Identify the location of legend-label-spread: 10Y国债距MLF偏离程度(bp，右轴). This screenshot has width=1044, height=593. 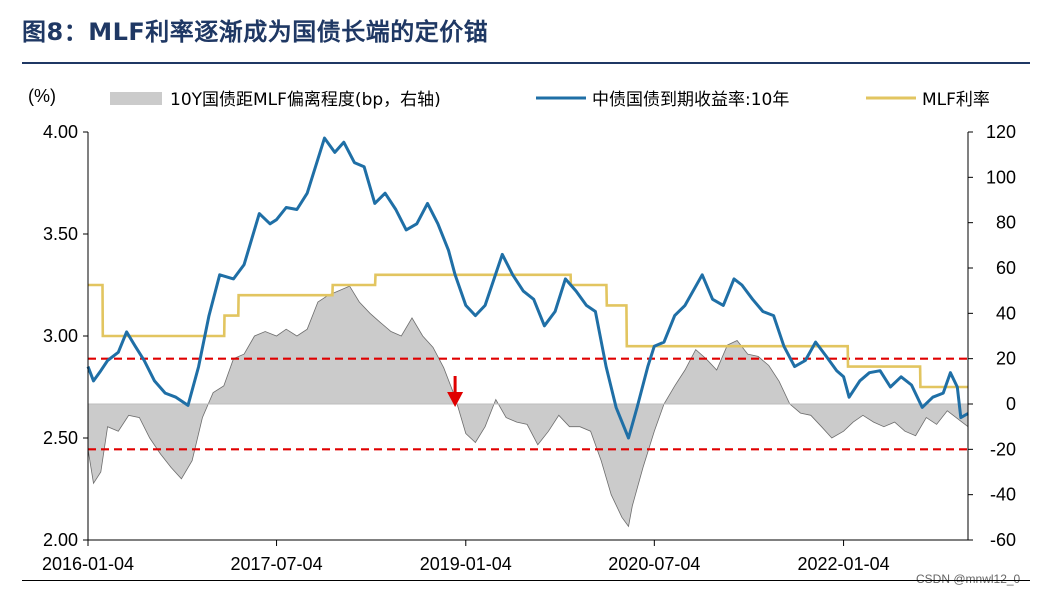
(305, 100).